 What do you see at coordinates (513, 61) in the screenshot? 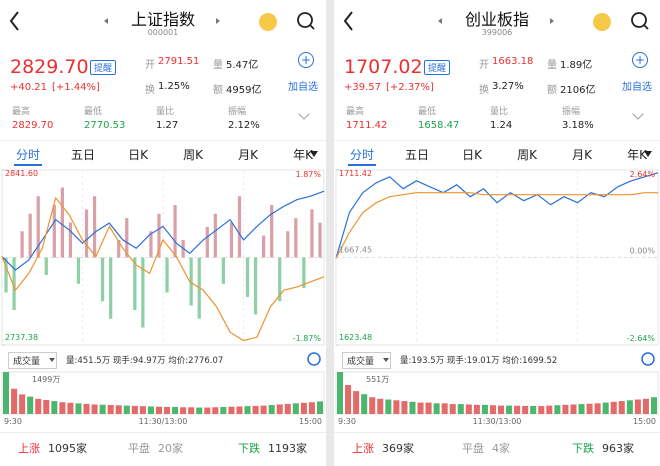
I see `quote-value: 1663.18` at bounding box center [513, 61].